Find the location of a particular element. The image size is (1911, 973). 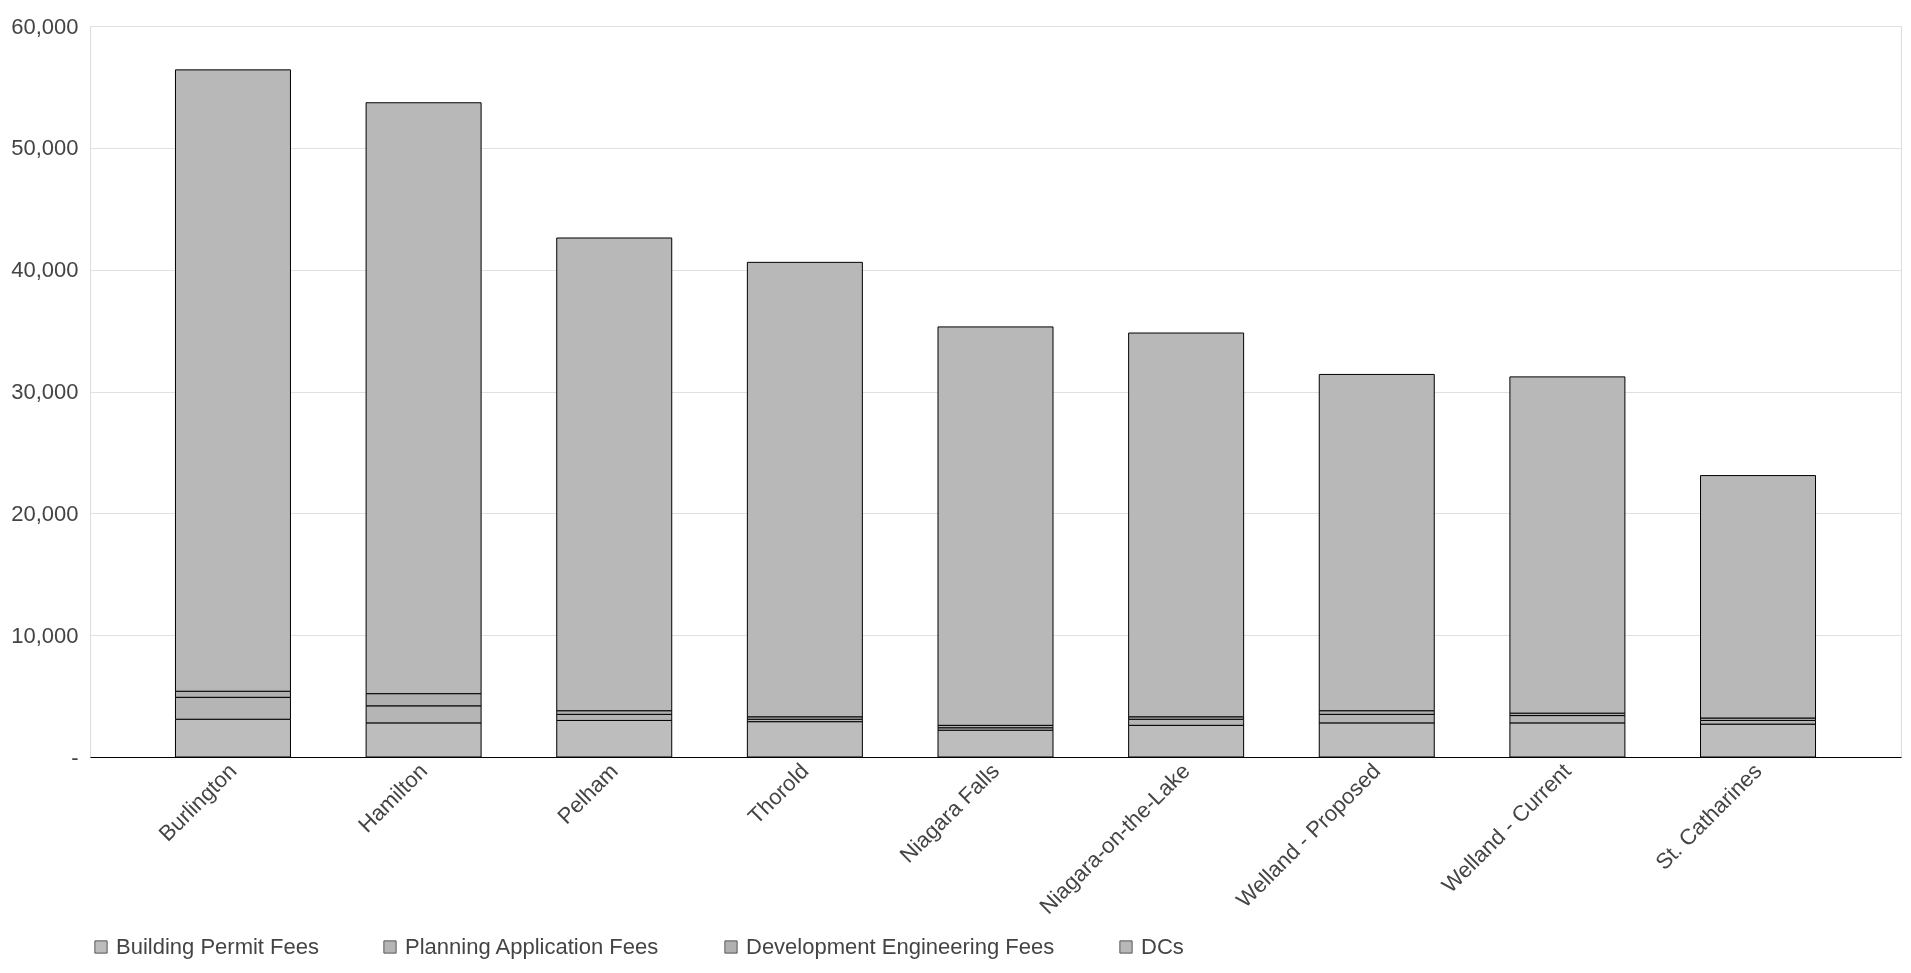

y-tick-label: 20,000 is located at coordinates (45, 513).